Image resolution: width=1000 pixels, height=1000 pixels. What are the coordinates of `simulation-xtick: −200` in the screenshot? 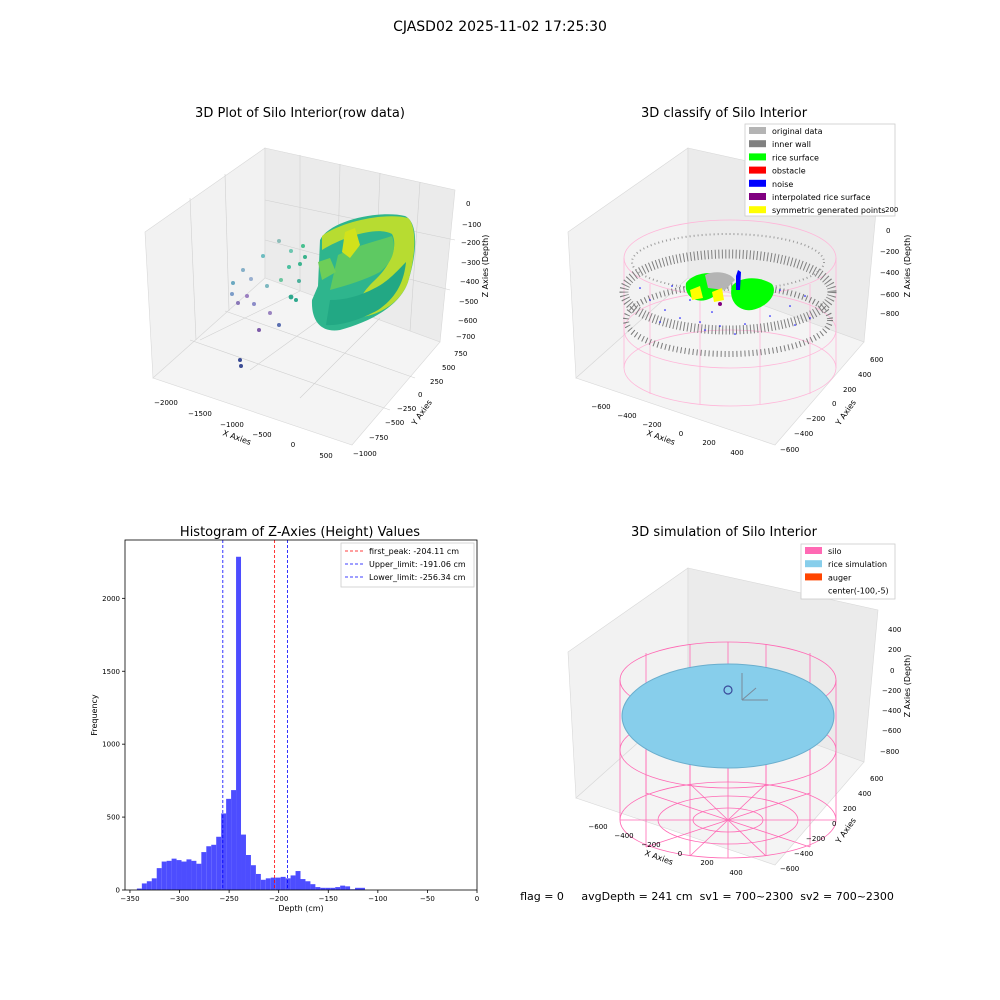 It's located at (650, 845).